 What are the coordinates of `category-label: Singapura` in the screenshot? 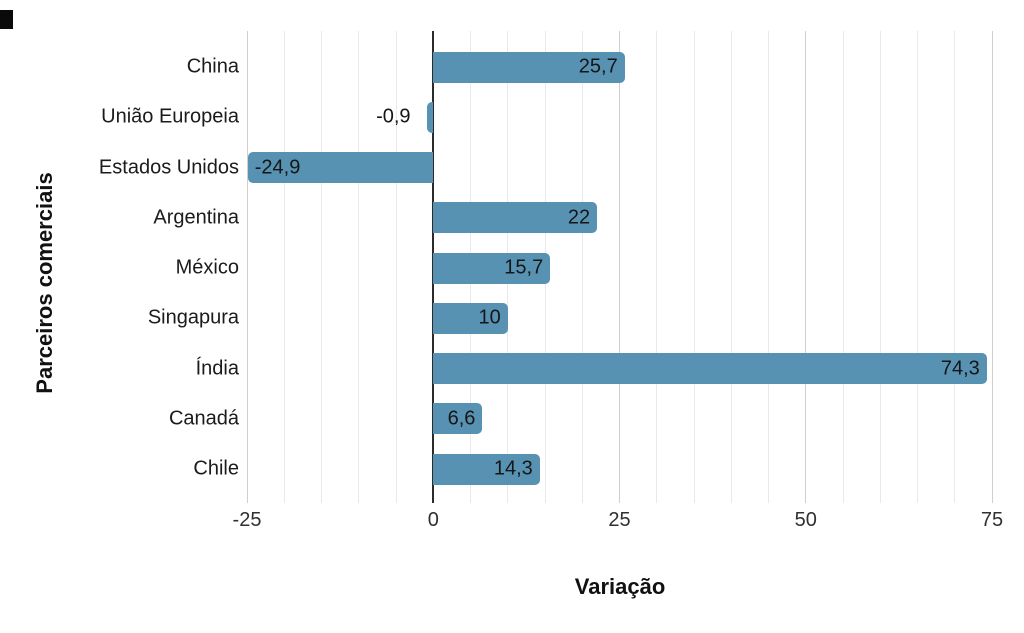 It's located at (193, 317).